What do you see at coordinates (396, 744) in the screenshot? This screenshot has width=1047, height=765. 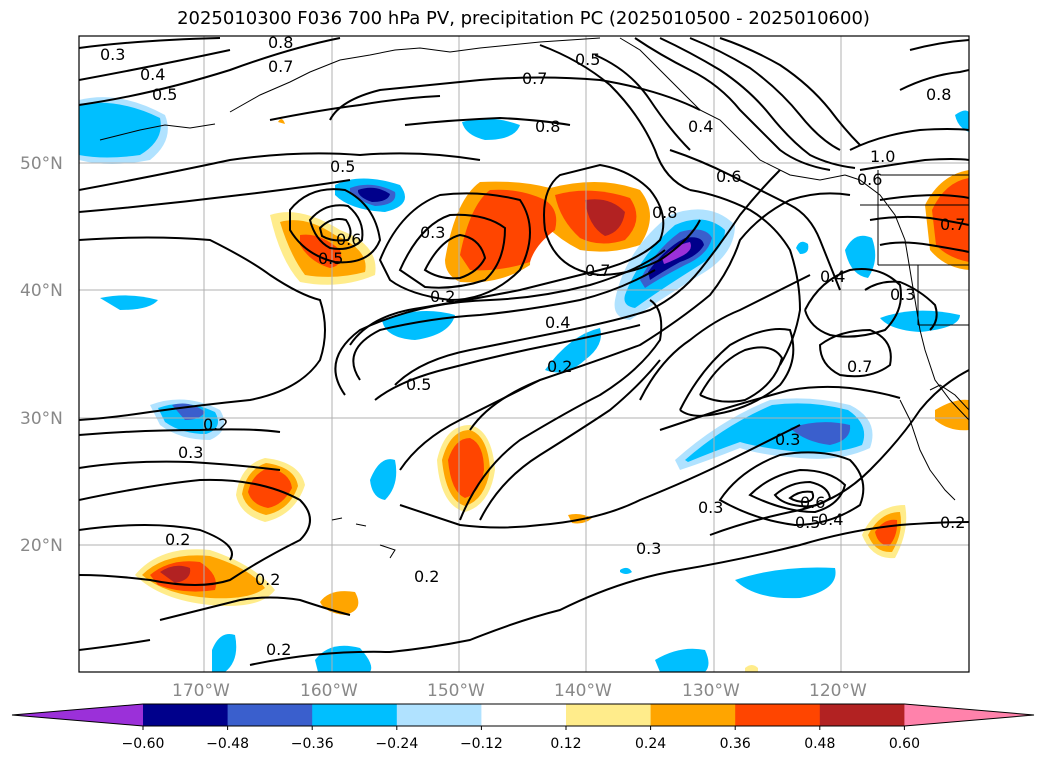 I see `colorbar-tick-label: −0.24` at bounding box center [396, 744].